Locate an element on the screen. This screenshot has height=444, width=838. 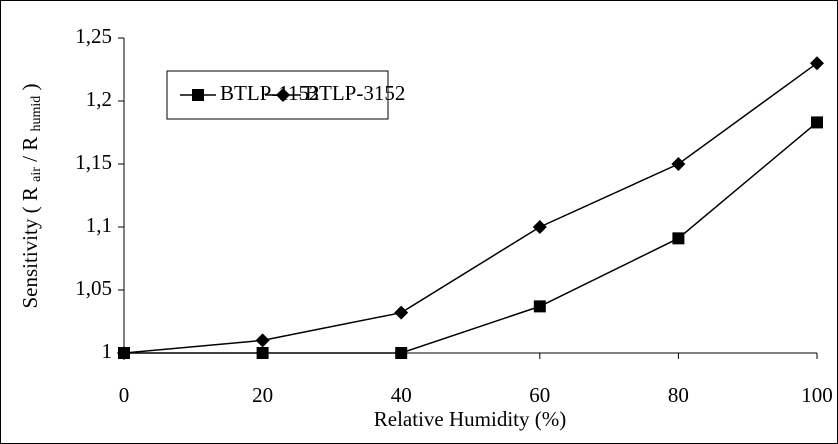
y-tick-label: 1,15 is located at coordinates (93, 162).